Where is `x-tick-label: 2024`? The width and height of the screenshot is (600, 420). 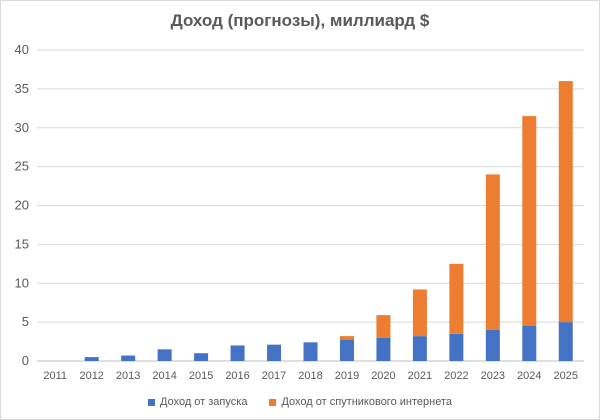 x-tick-label: 2024 is located at coordinates (529, 376).